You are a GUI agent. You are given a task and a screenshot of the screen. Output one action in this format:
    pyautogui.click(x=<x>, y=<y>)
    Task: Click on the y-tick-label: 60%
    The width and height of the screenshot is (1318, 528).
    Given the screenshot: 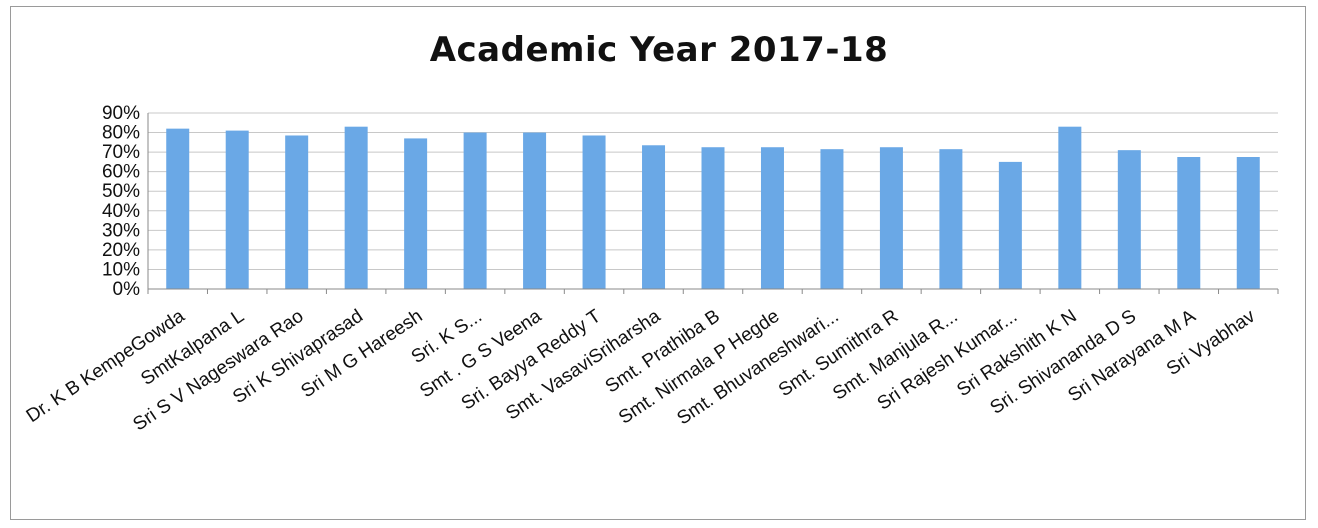 What is the action you would take?
    pyautogui.click(x=121, y=172)
    